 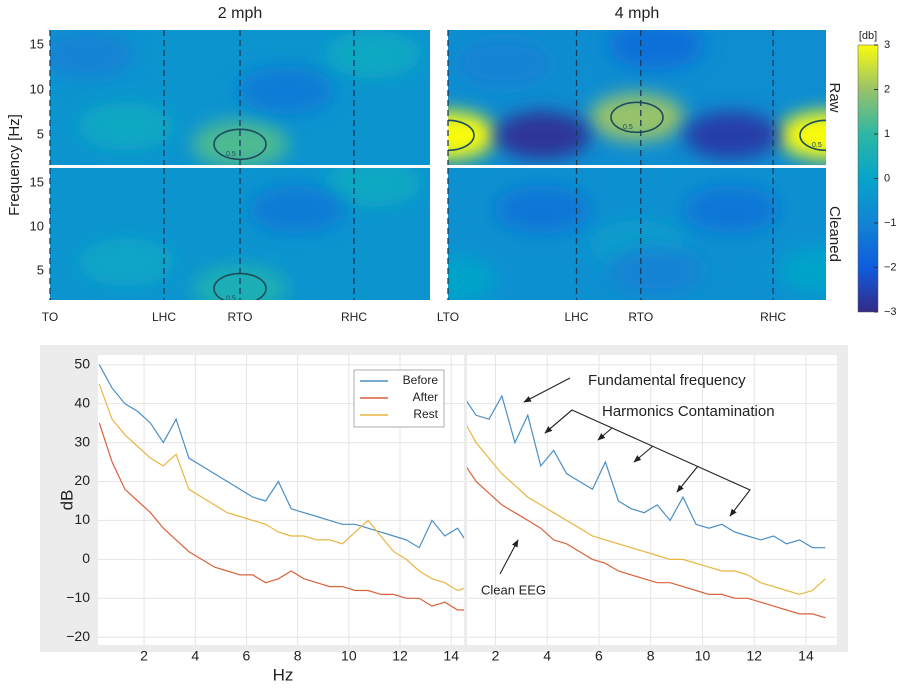 I want to click on y-tick-label: 40, so click(x=82, y=402).